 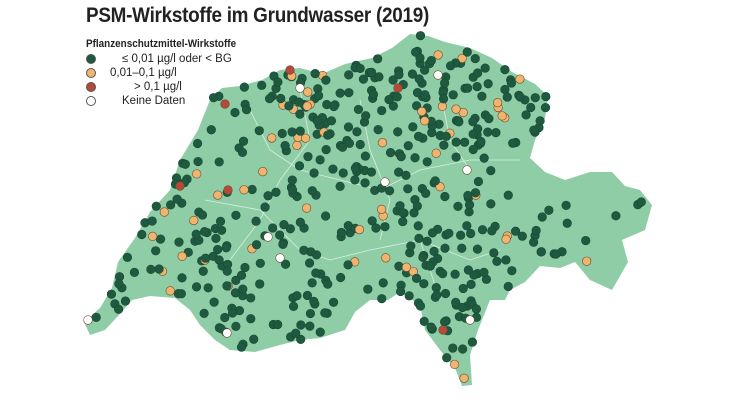 I want to click on legend-title: Pflanzenschutzmittel-Wirkstoffe, so click(x=161, y=44).